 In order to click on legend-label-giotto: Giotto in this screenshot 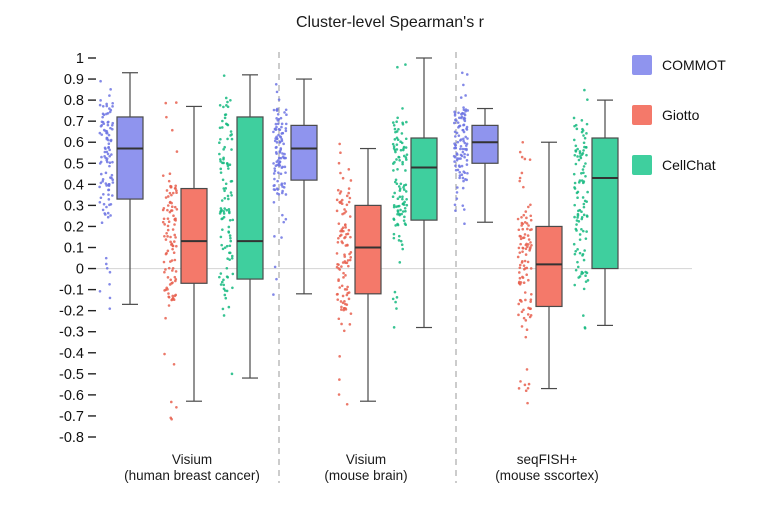, I will do `click(681, 115)`.